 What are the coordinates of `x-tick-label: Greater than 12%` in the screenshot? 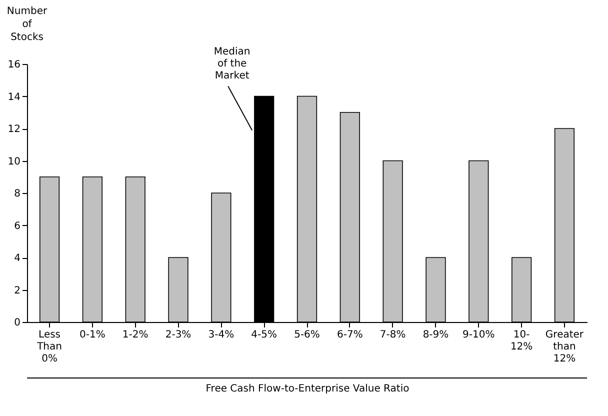 It's located at (564, 347).